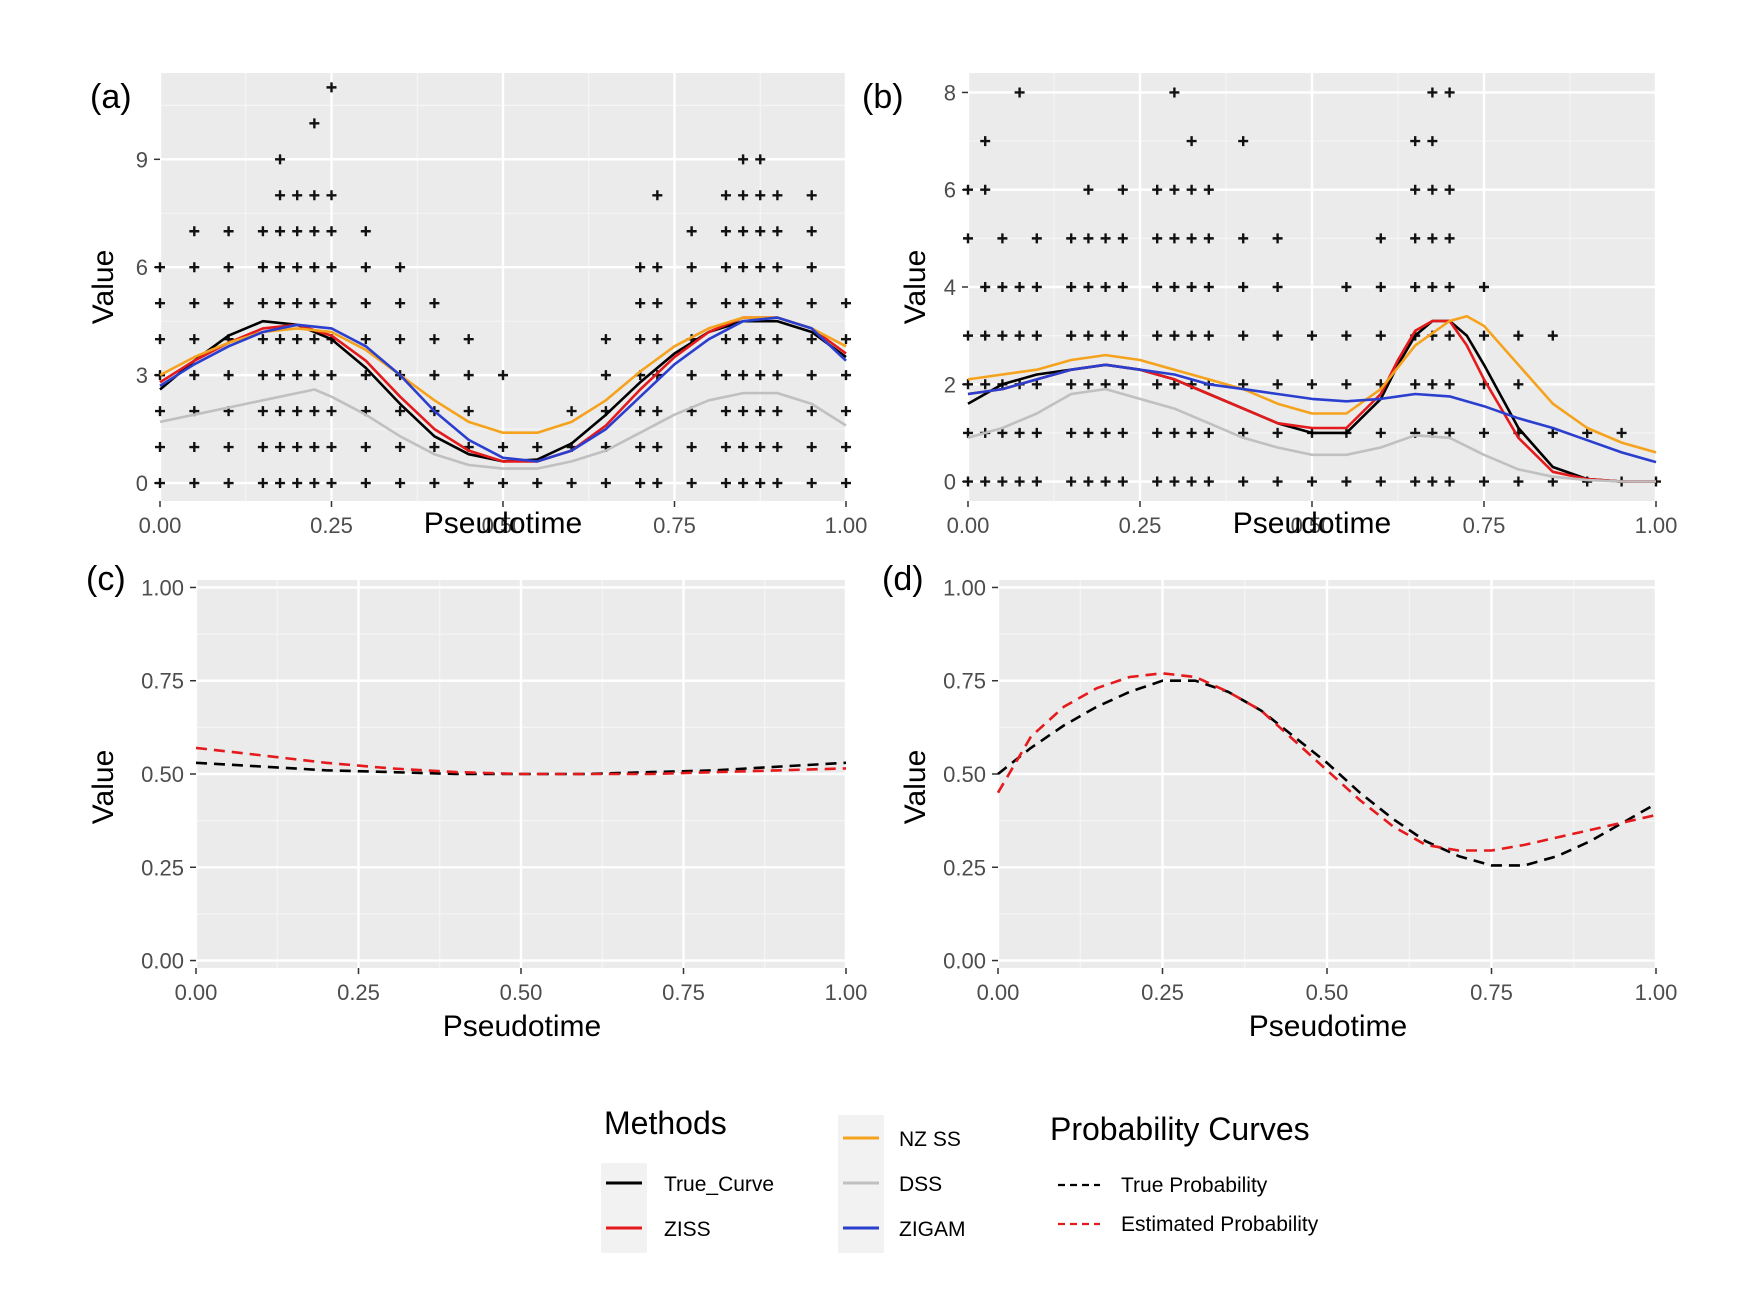 This screenshot has width=1743, height=1308. I want to click on legend-label: NZ SS, so click(930, 1139).